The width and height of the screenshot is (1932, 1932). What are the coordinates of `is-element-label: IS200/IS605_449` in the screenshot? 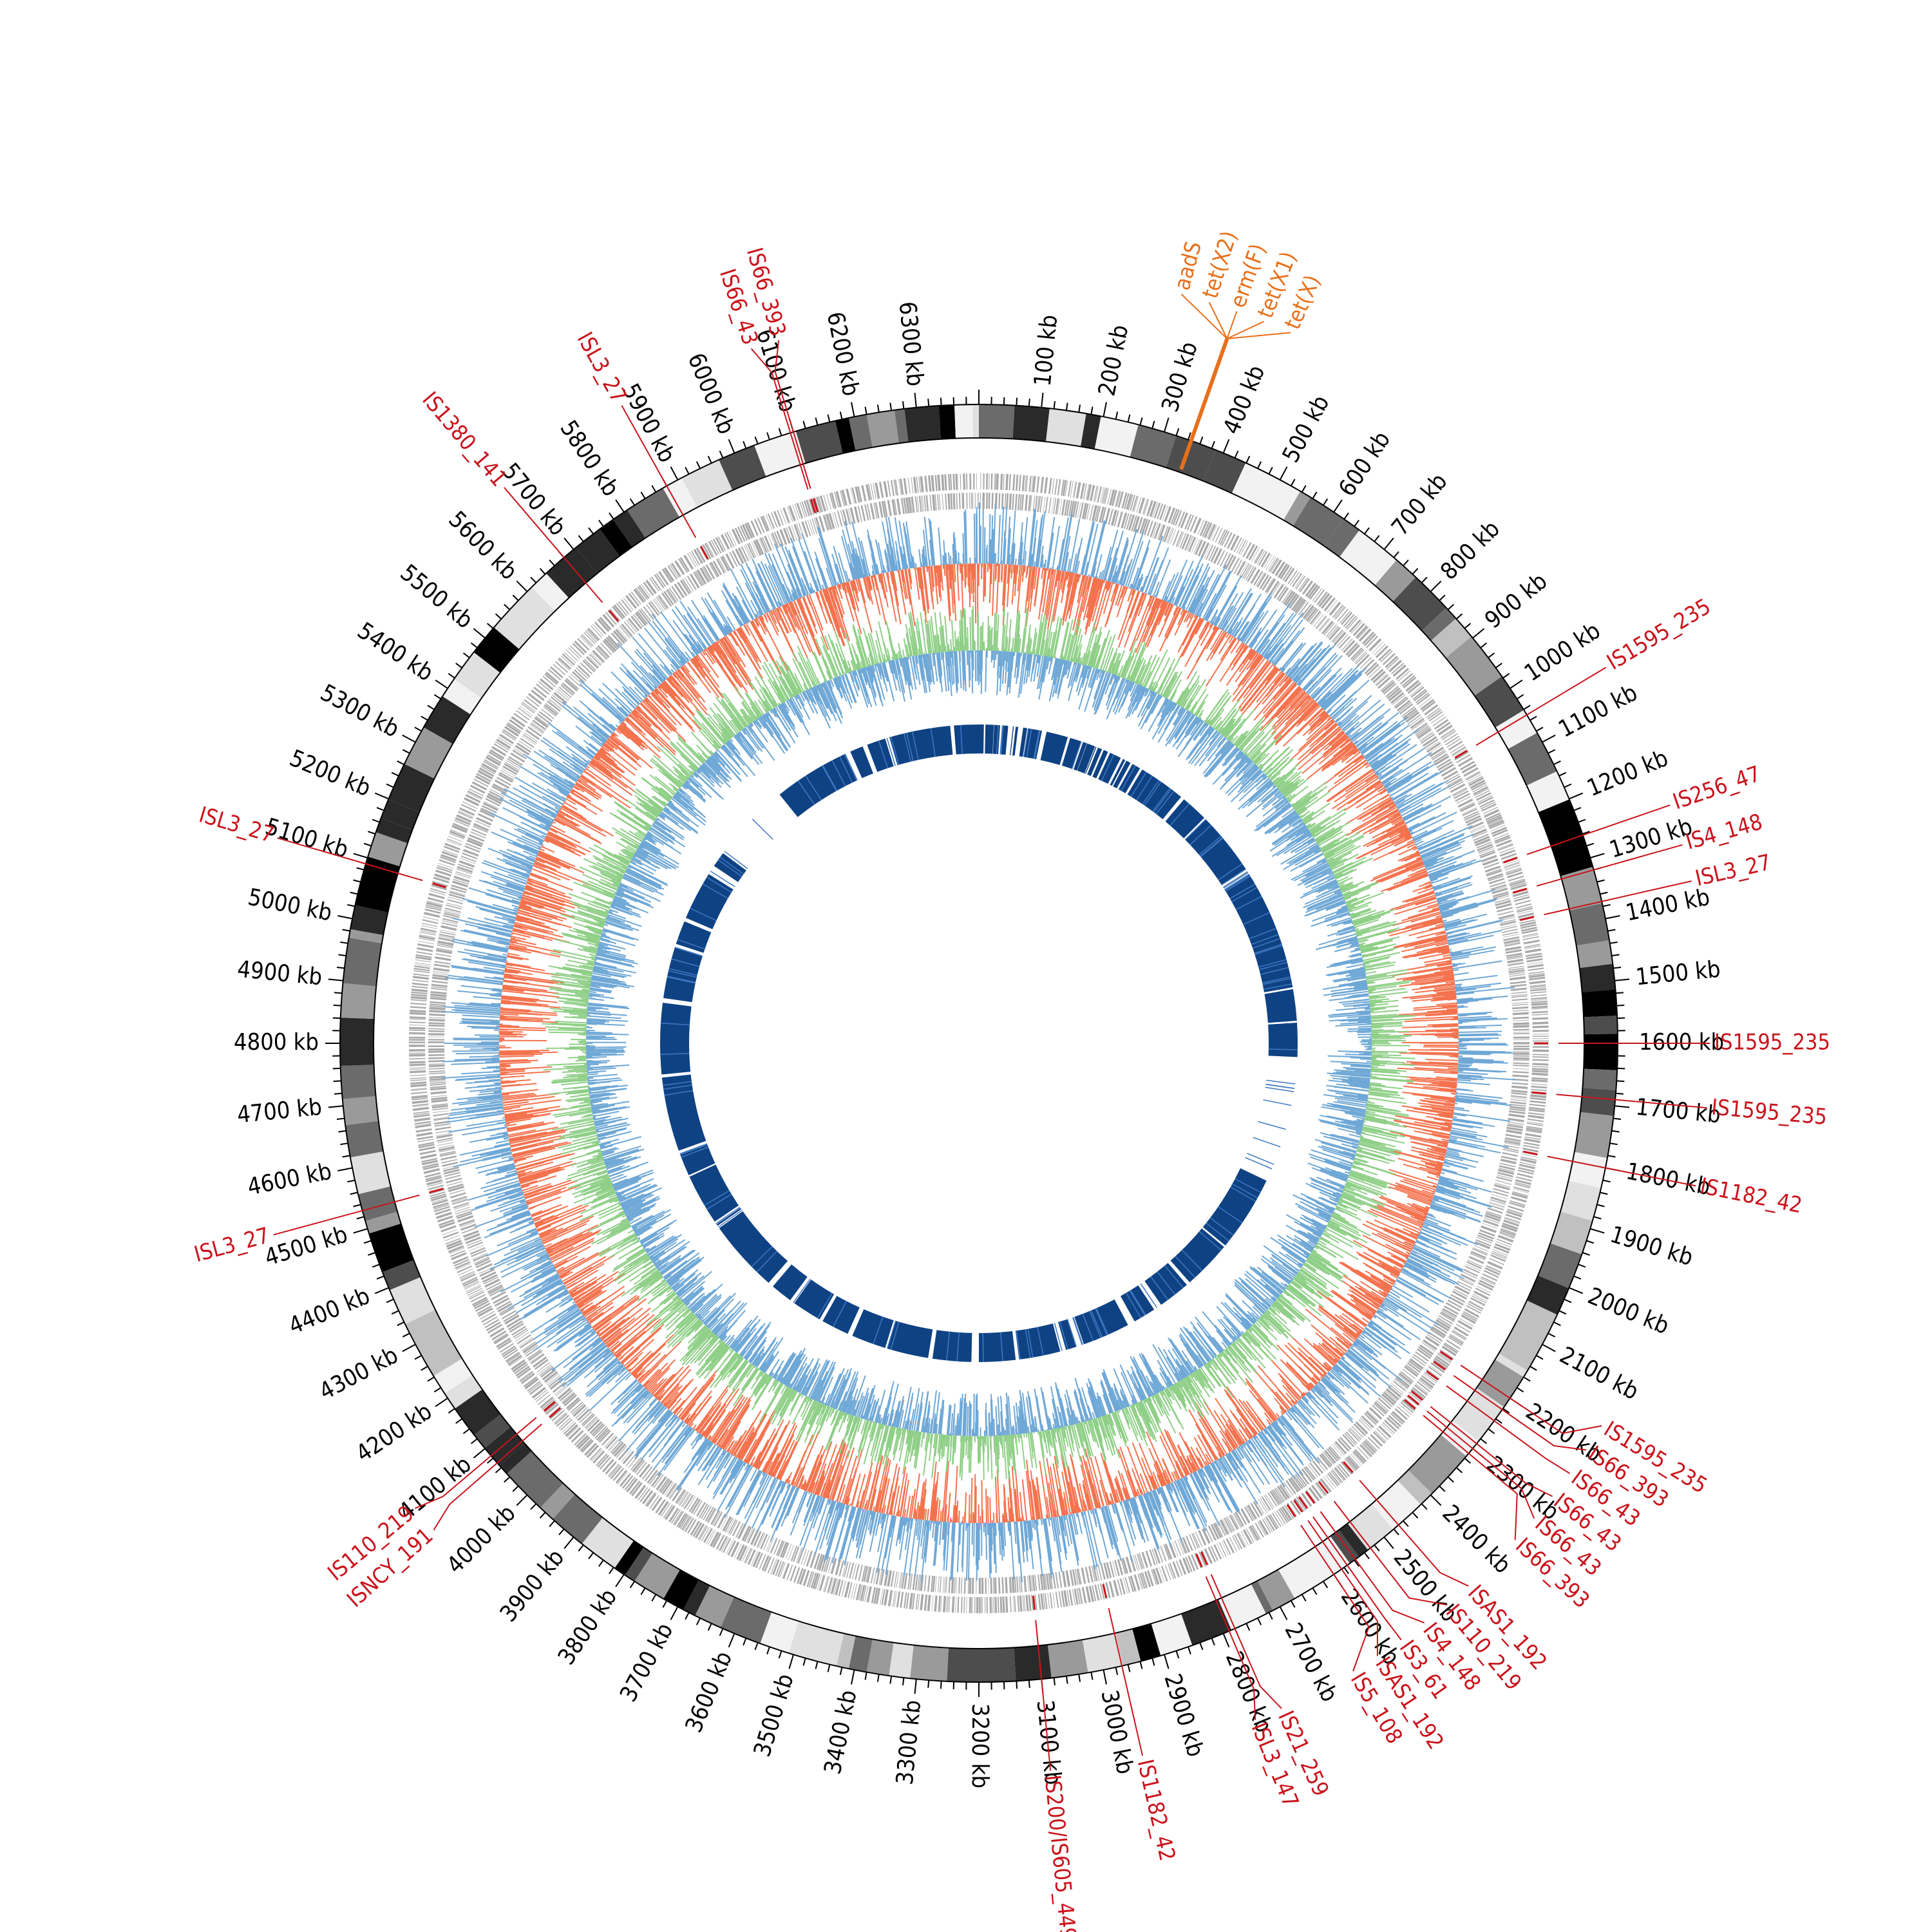 It's located at (1060, 1853).